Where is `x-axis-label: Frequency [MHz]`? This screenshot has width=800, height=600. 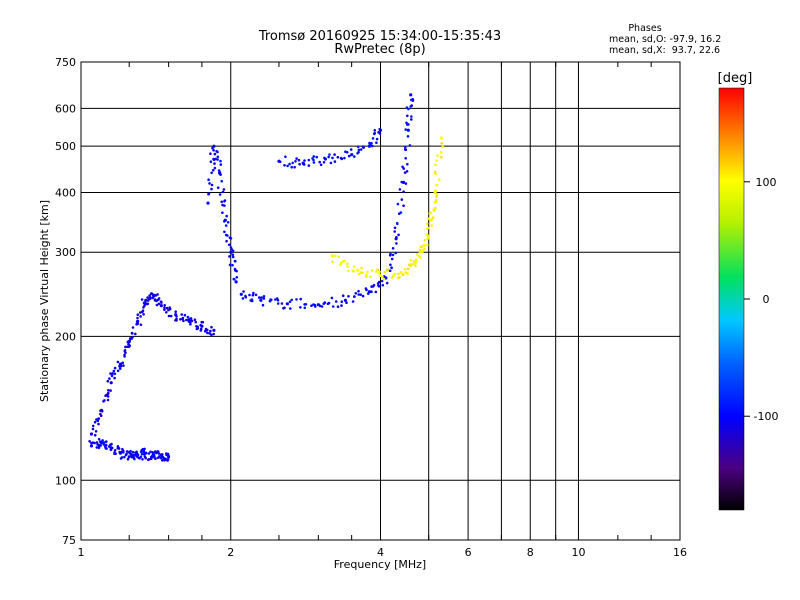 x-axis-label: Frequency [MHz] is located at coordinates (380, 564).